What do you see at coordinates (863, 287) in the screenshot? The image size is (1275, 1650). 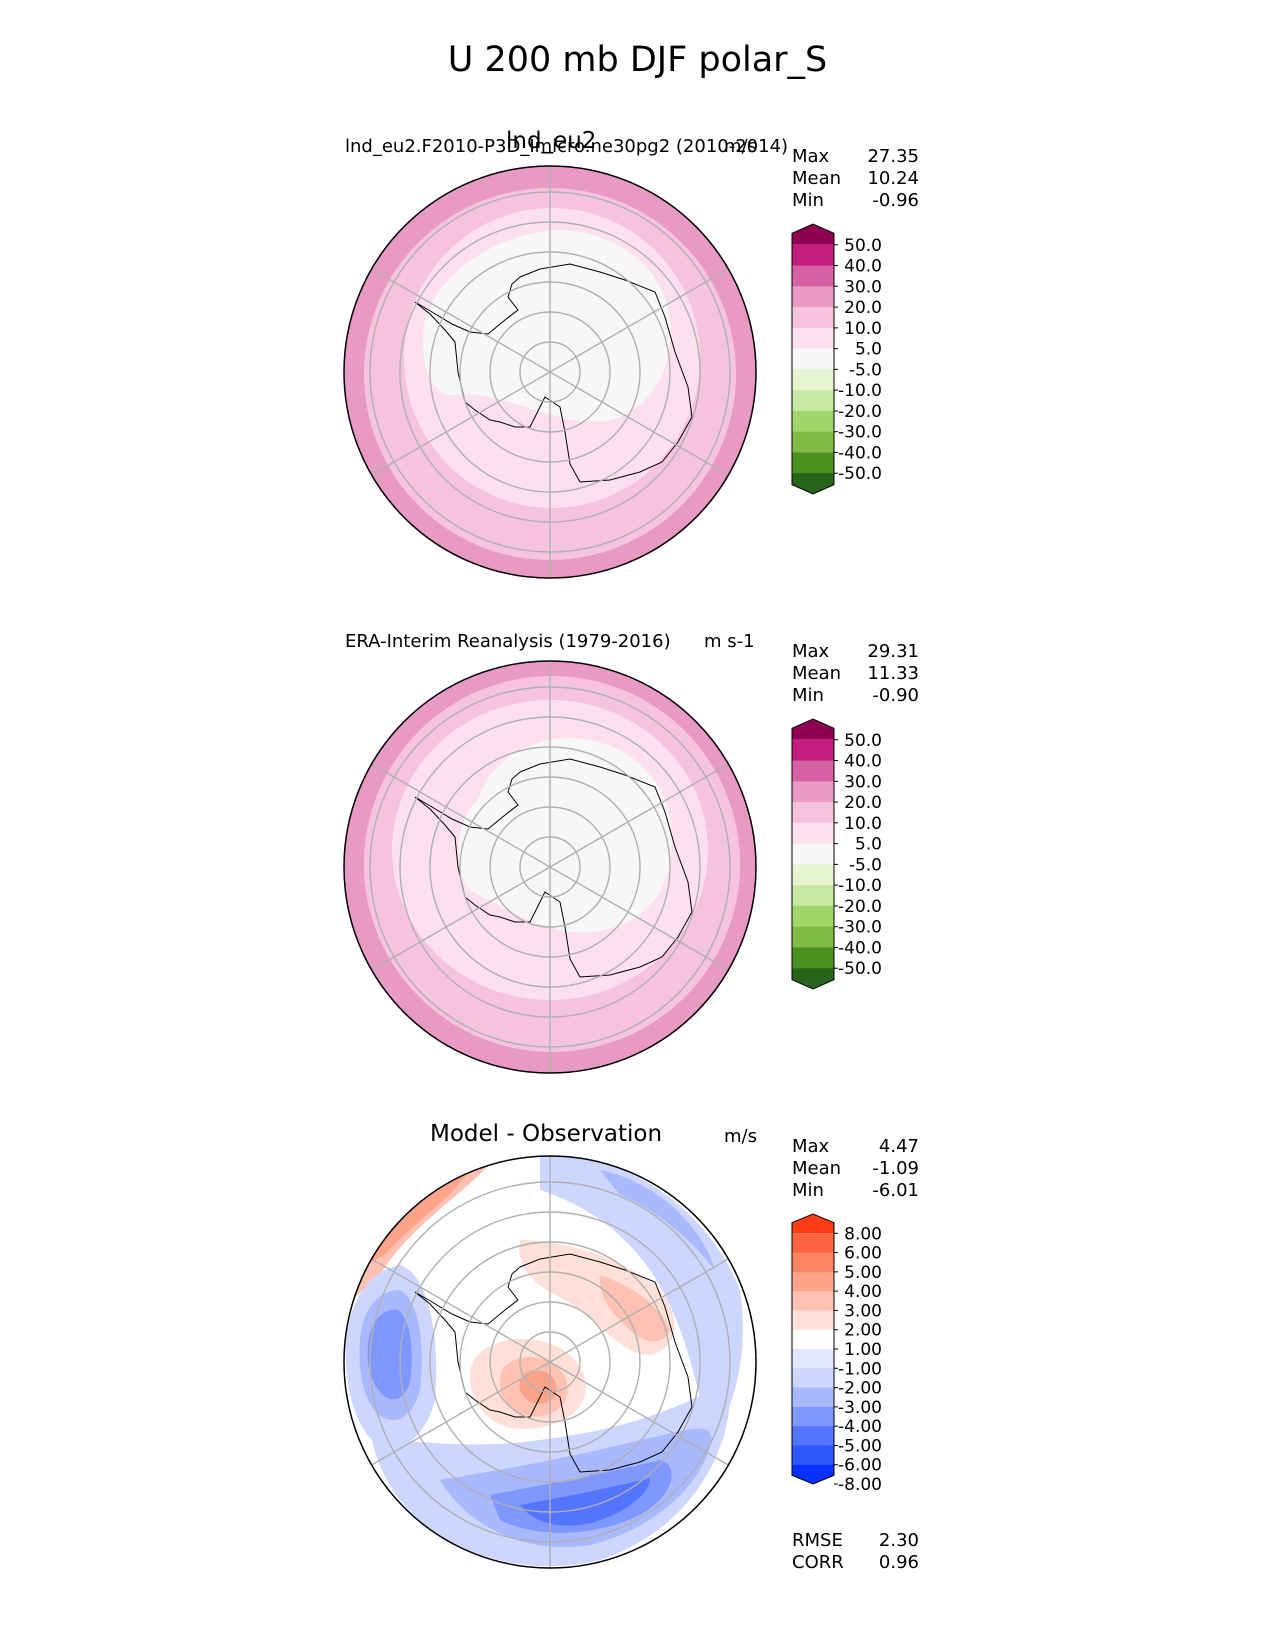 I see `colorbar1-label: 30.0` at bounding box center [863, 287].